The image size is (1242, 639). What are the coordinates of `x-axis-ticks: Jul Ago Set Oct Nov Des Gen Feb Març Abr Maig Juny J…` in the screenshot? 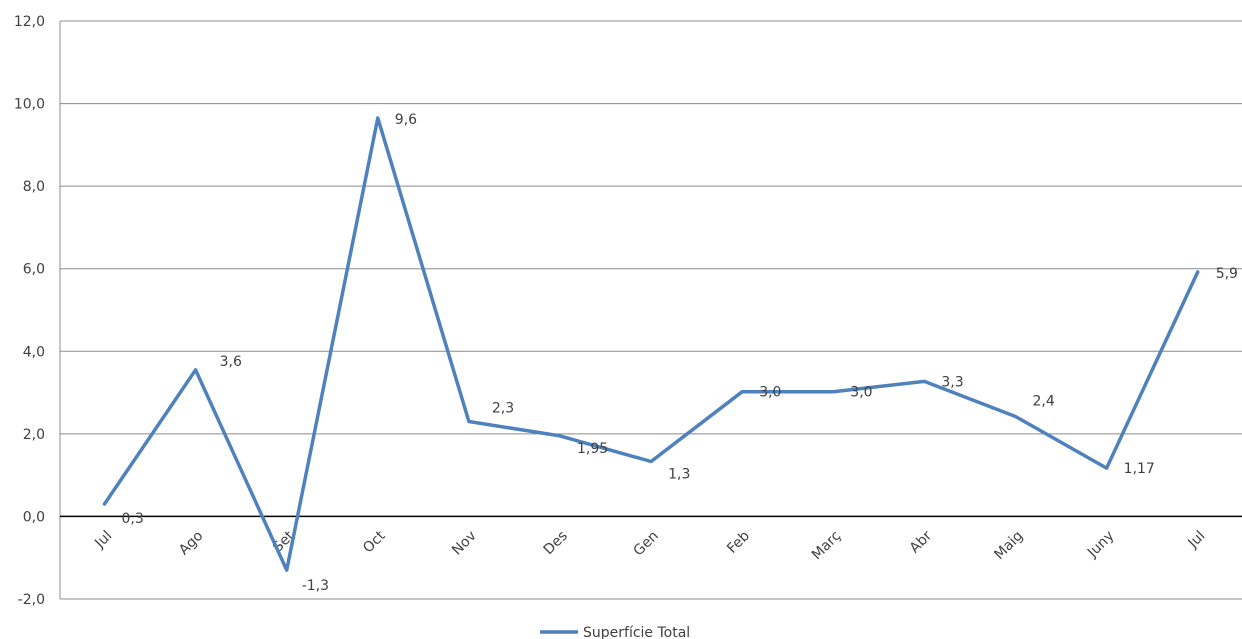 It's located at (649, 546).